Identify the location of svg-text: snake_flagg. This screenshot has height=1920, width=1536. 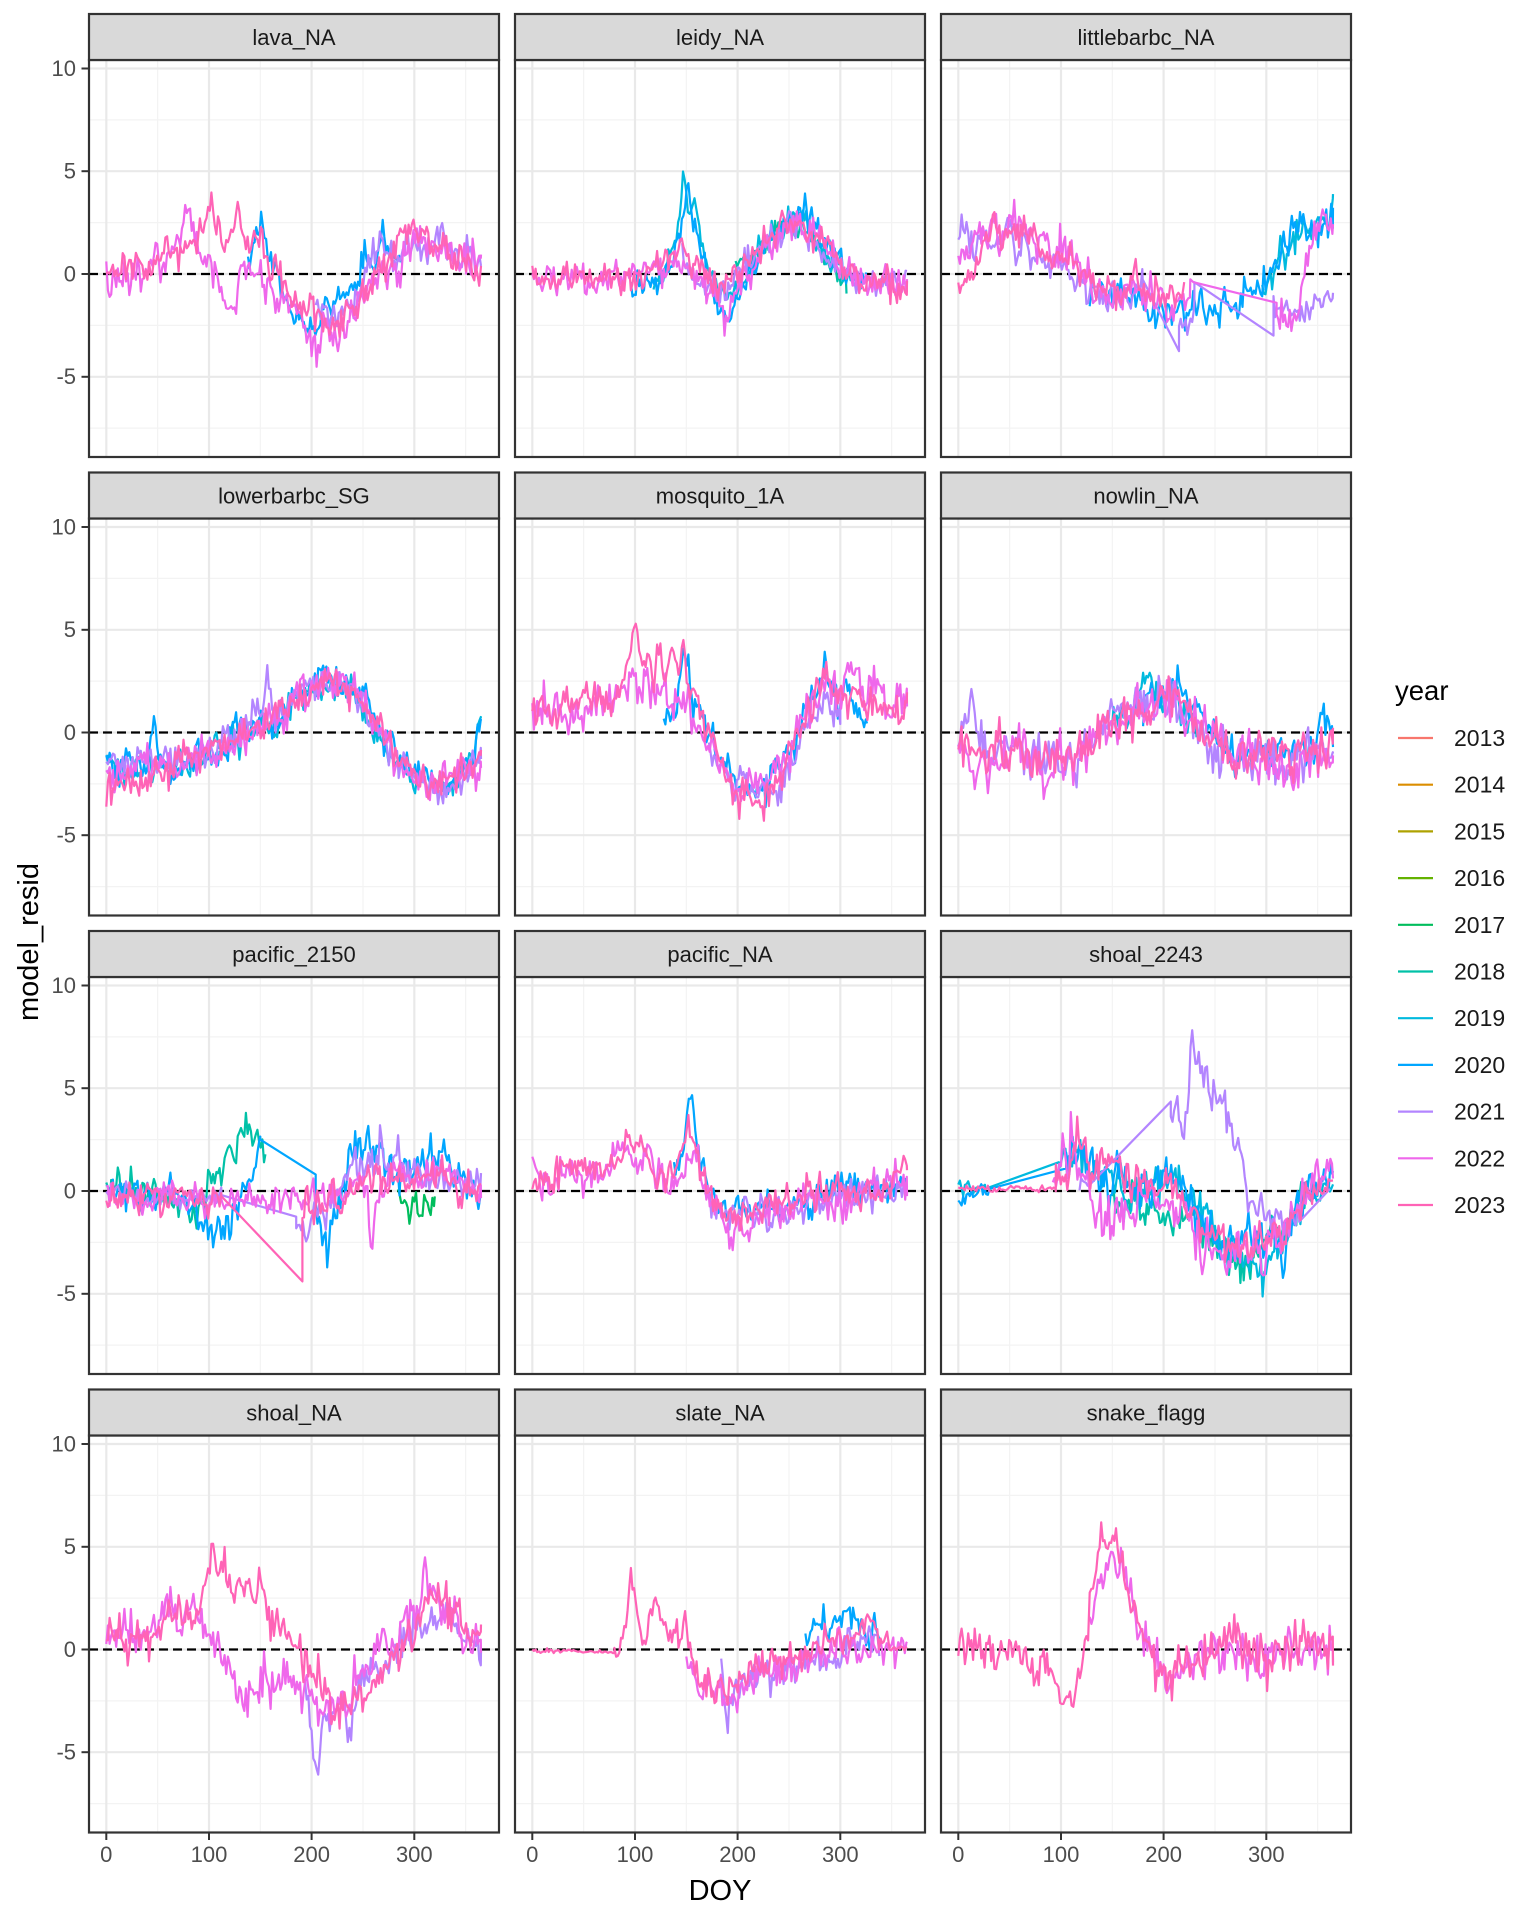
(1146, 1413).